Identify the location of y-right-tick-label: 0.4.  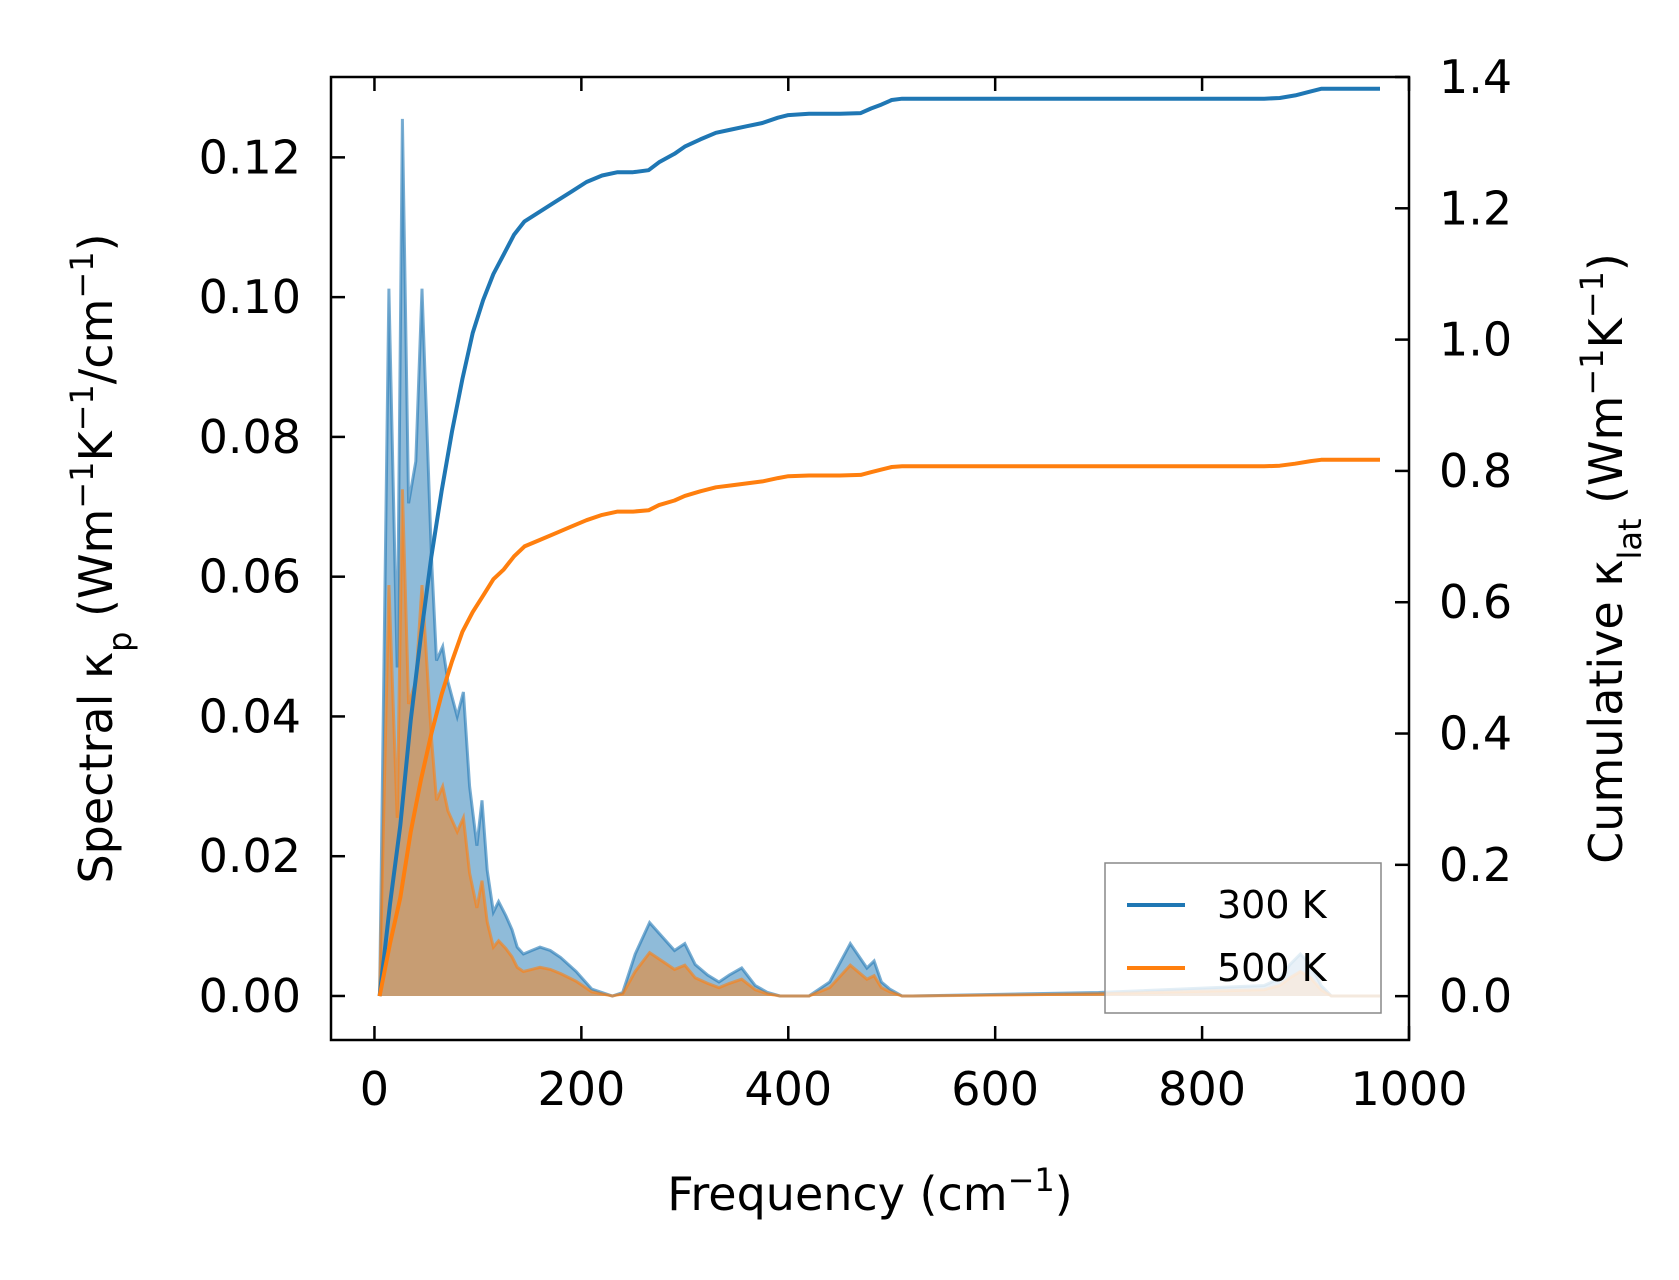
(1475, 734).